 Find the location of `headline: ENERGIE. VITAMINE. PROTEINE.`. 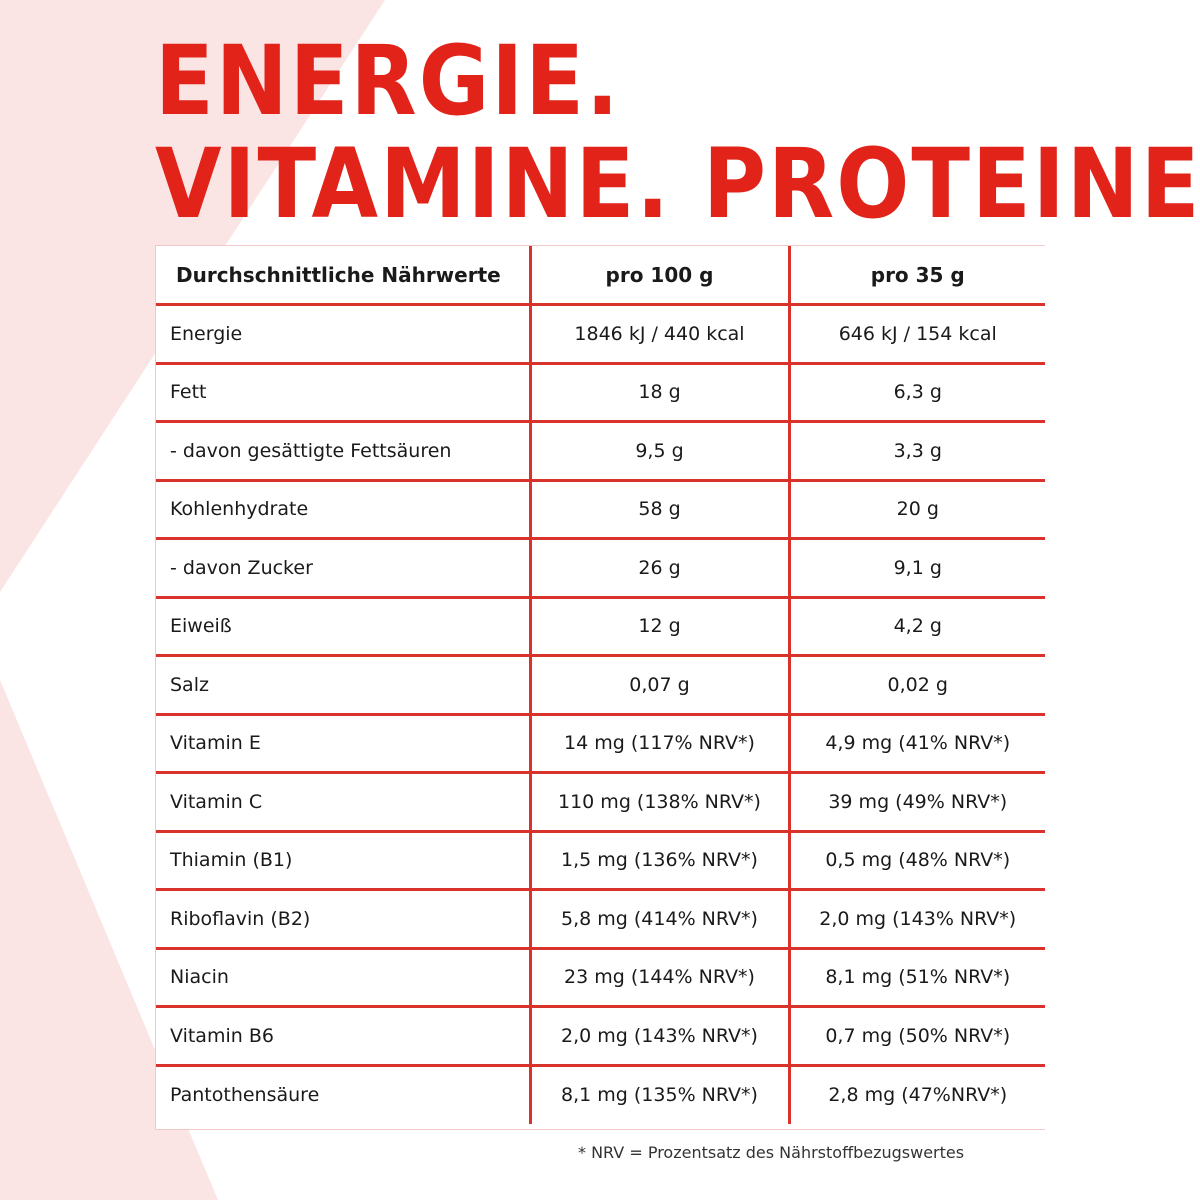

headline: ENERGIE. VITAMINE. PROTEINE. is located at coordinates (677, 133).